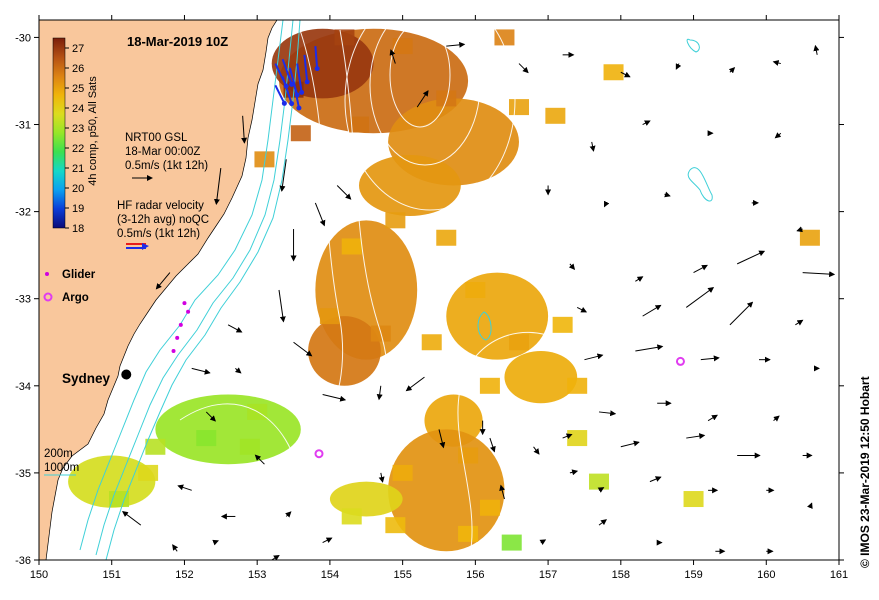 The image size is (879, 600). Describe the element at coordinates (23, 561) in the screenshot. I see `y-tick-label: -36` at that location.